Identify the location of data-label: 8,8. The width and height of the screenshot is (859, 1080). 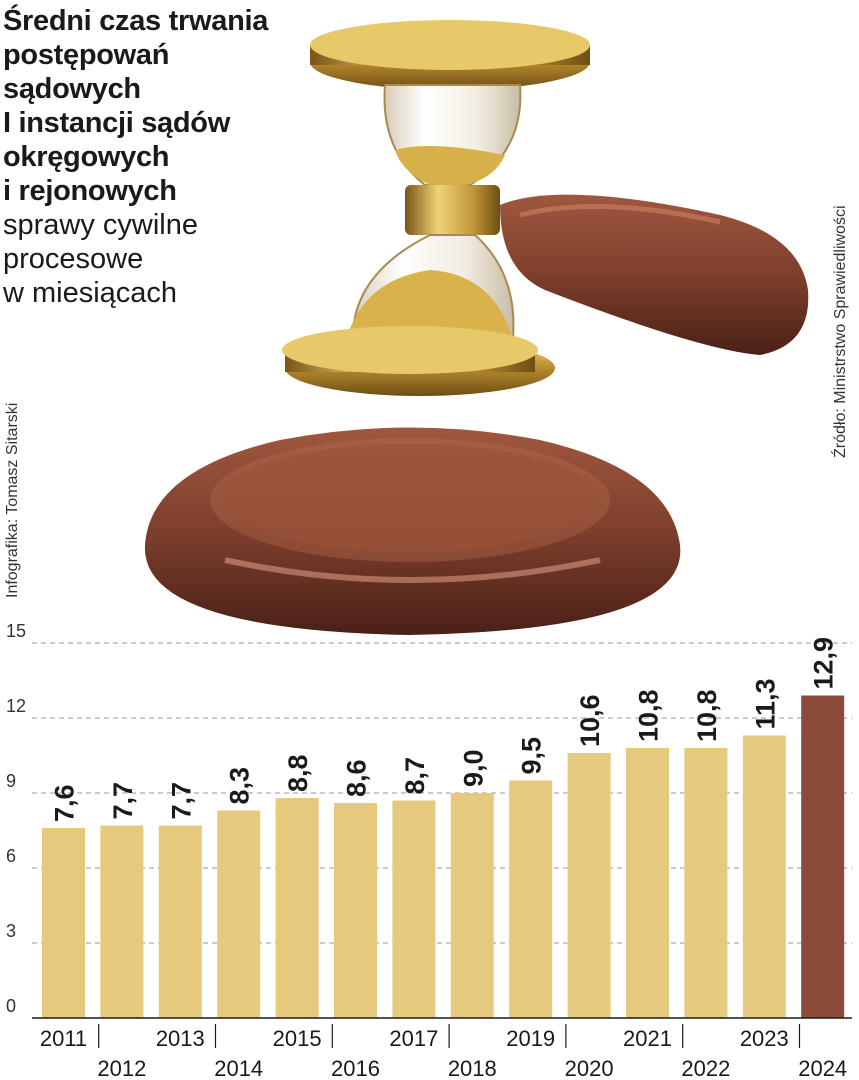
(298, 773).